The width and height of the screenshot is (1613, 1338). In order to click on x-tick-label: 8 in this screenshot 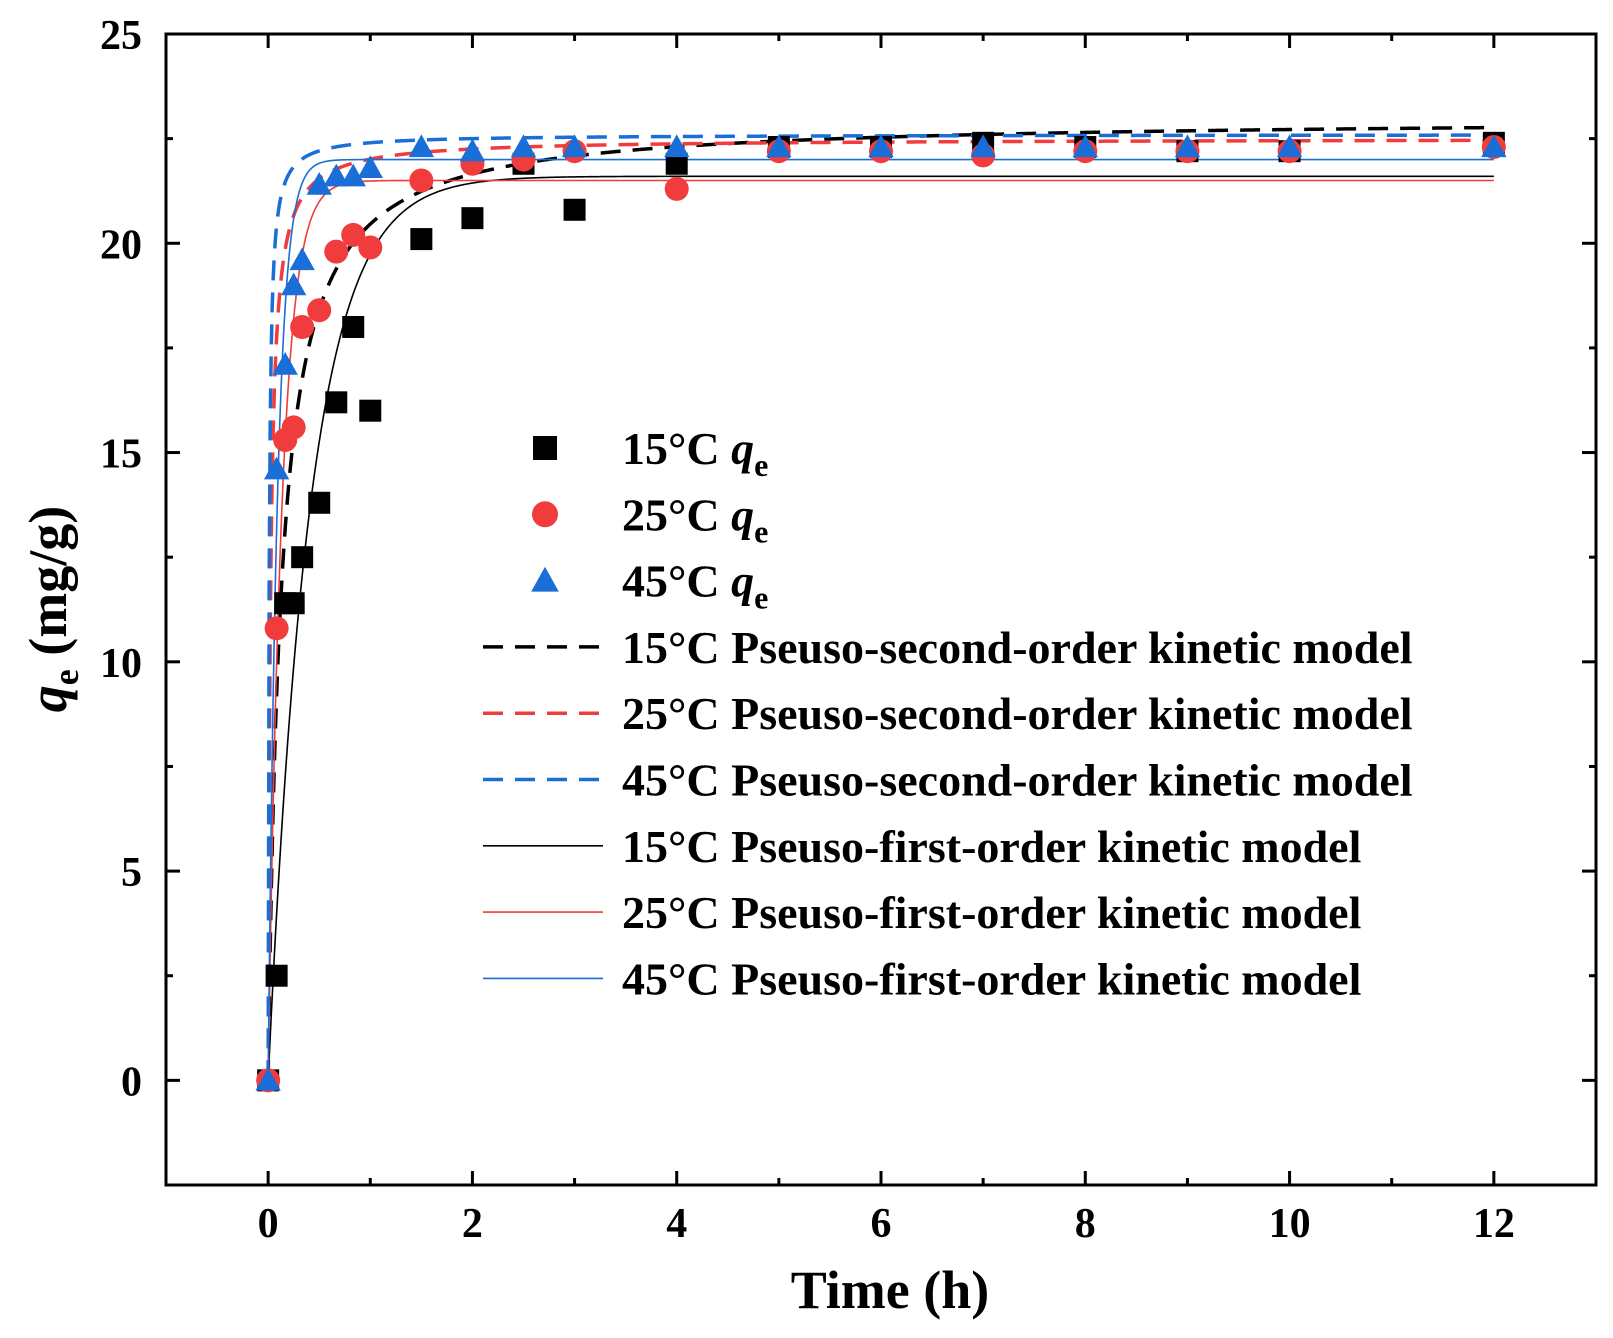, I will do `click(1085, 1224)`.